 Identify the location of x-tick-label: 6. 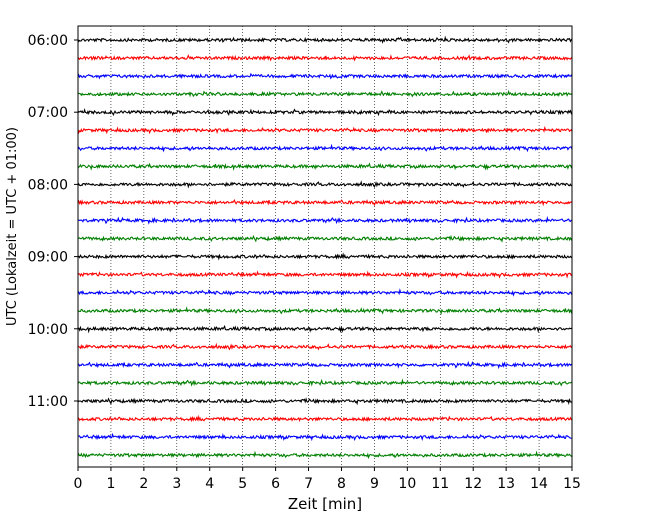
(275, 484).